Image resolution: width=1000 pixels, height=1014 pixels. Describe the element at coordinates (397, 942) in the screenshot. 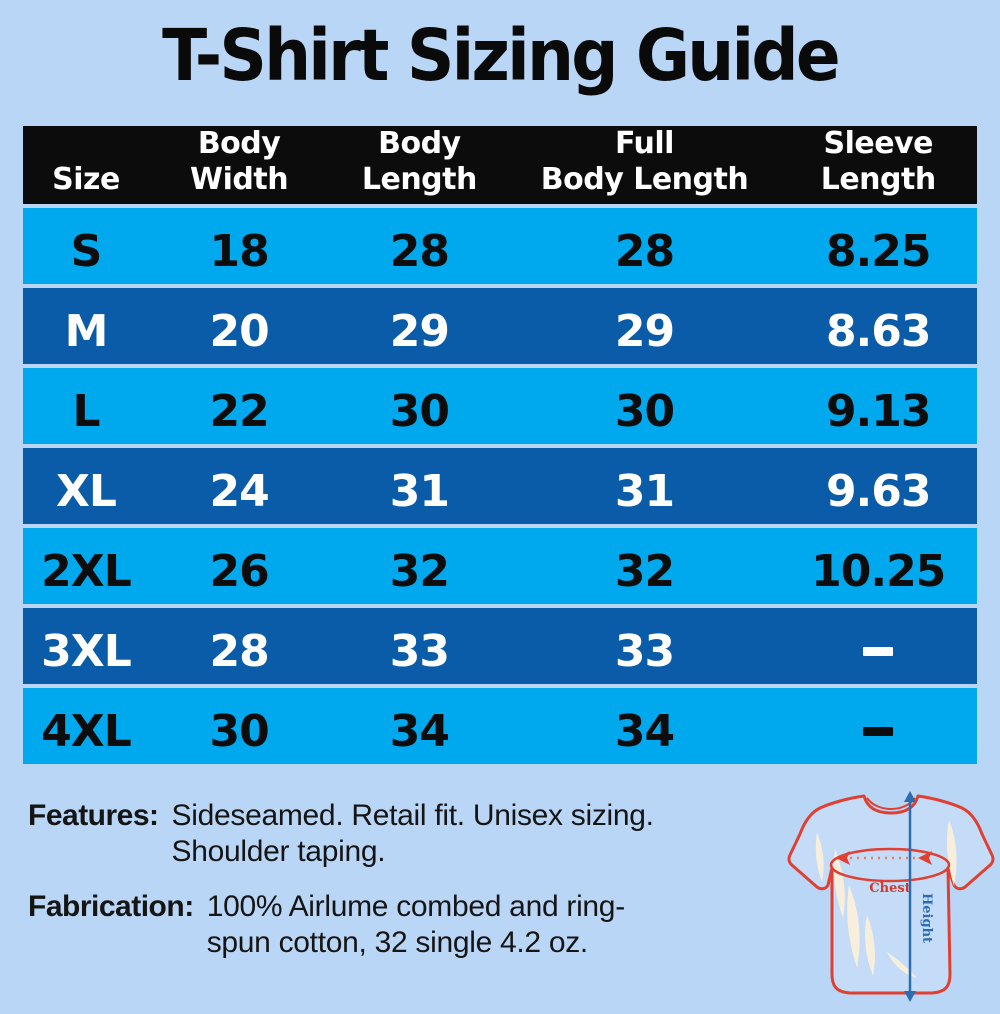

I see `fabrication-line: spun cotton, 32 single 4.2 oz.` at that location.